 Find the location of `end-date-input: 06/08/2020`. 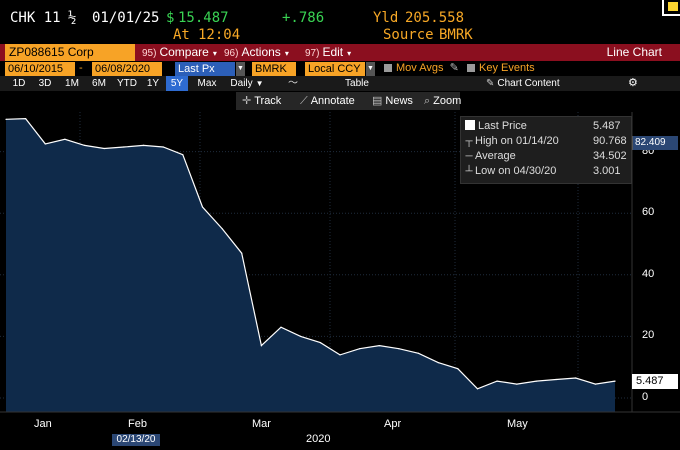

end-date-input: 06/08/2020 is located at coordinates (127, 69).